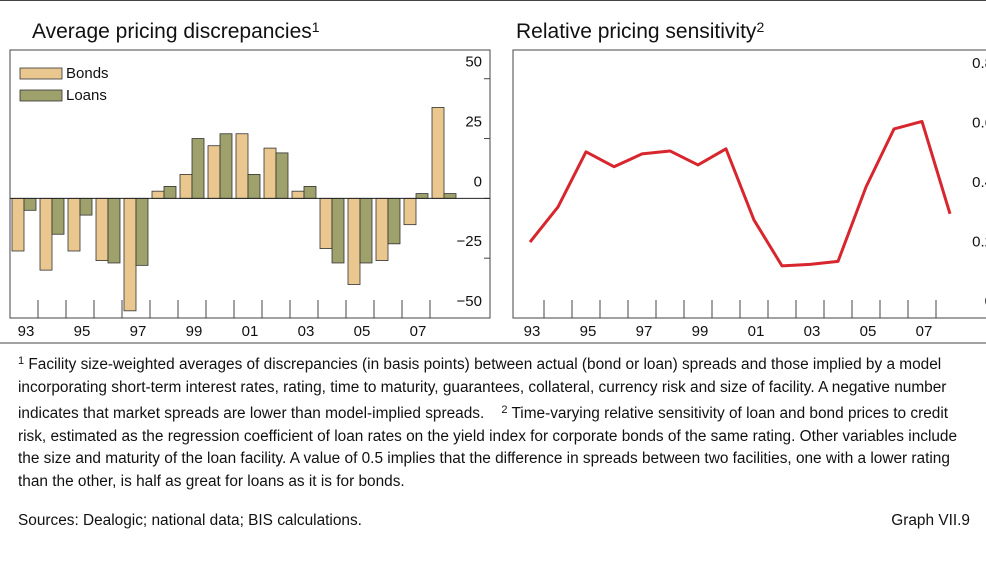 Image resolution: width=986 pixels, height=570 pixels. What do you see at coordinates (636, 31) in the screenshot?
I see `title-text: Relative pricing sensitivity` at bounding box center [636, 31].